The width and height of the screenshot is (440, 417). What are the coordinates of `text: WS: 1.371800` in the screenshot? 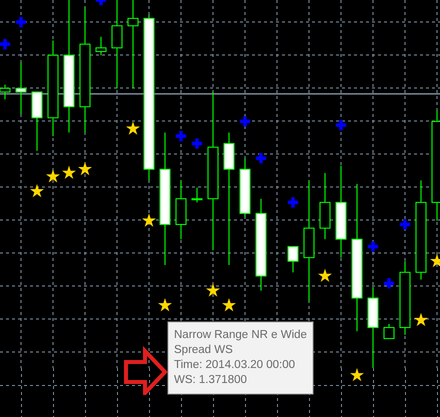 It's located at (210, 380).